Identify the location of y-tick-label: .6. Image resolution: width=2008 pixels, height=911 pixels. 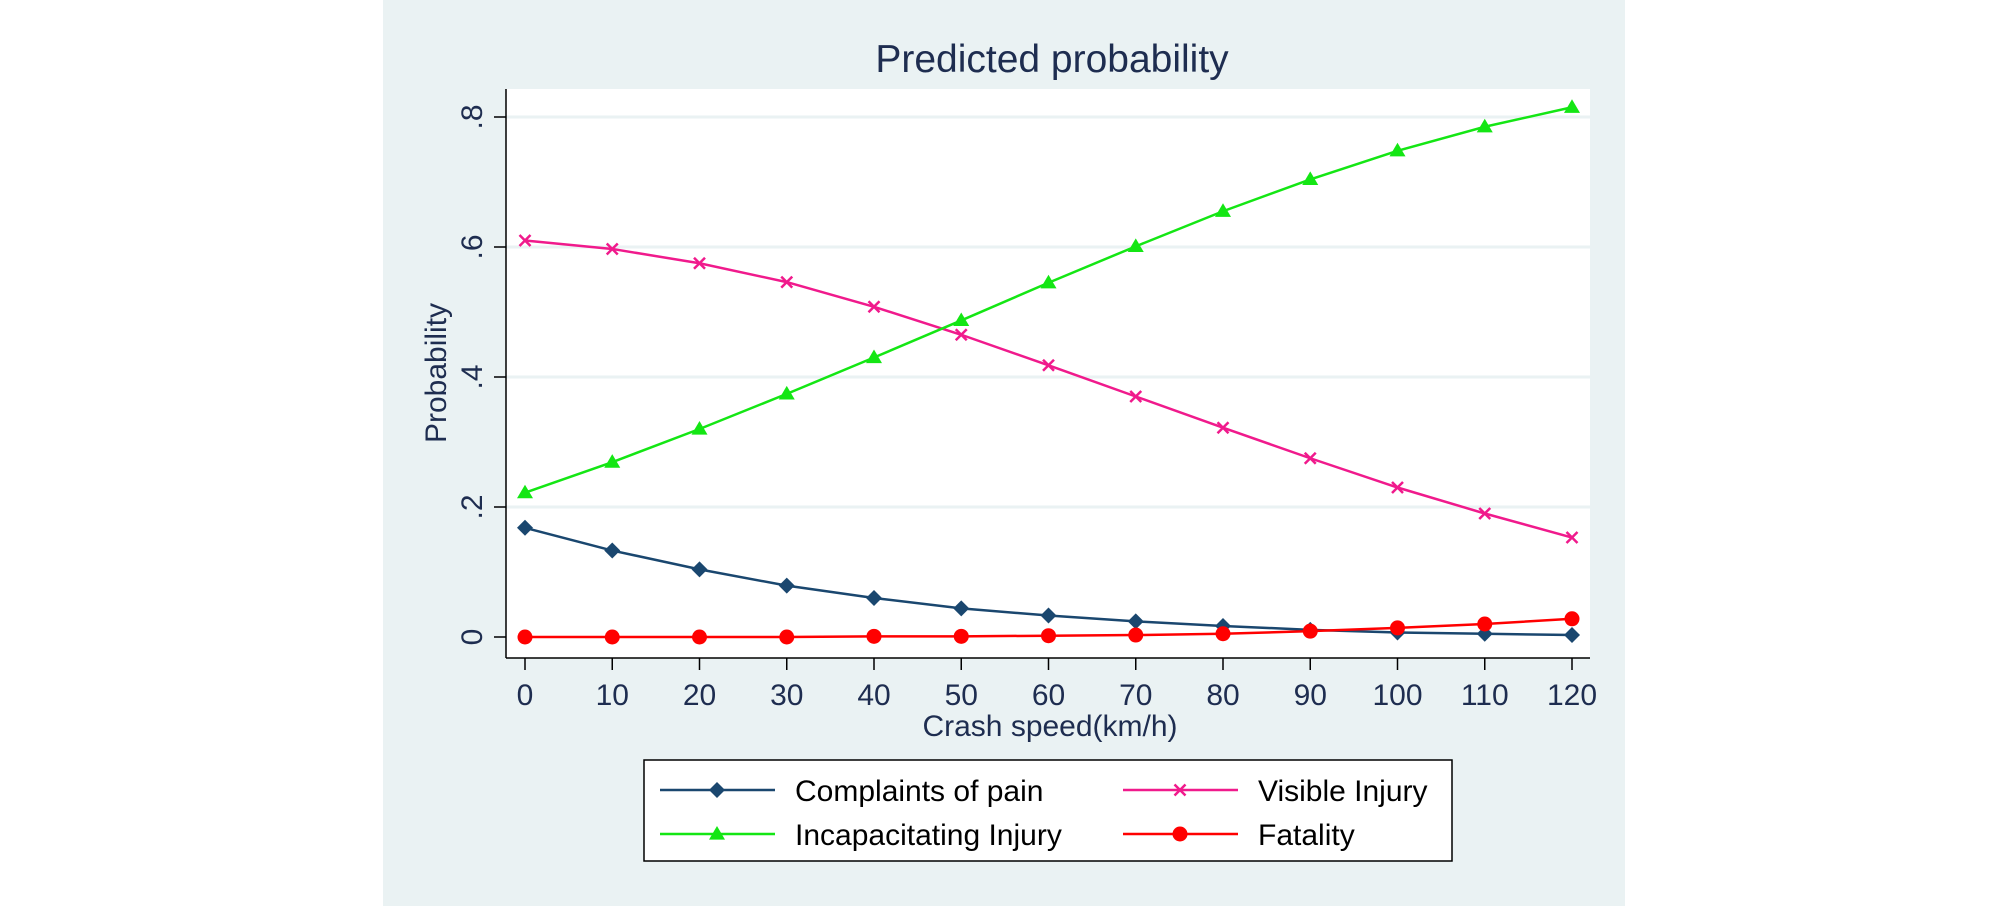
(472, 246).